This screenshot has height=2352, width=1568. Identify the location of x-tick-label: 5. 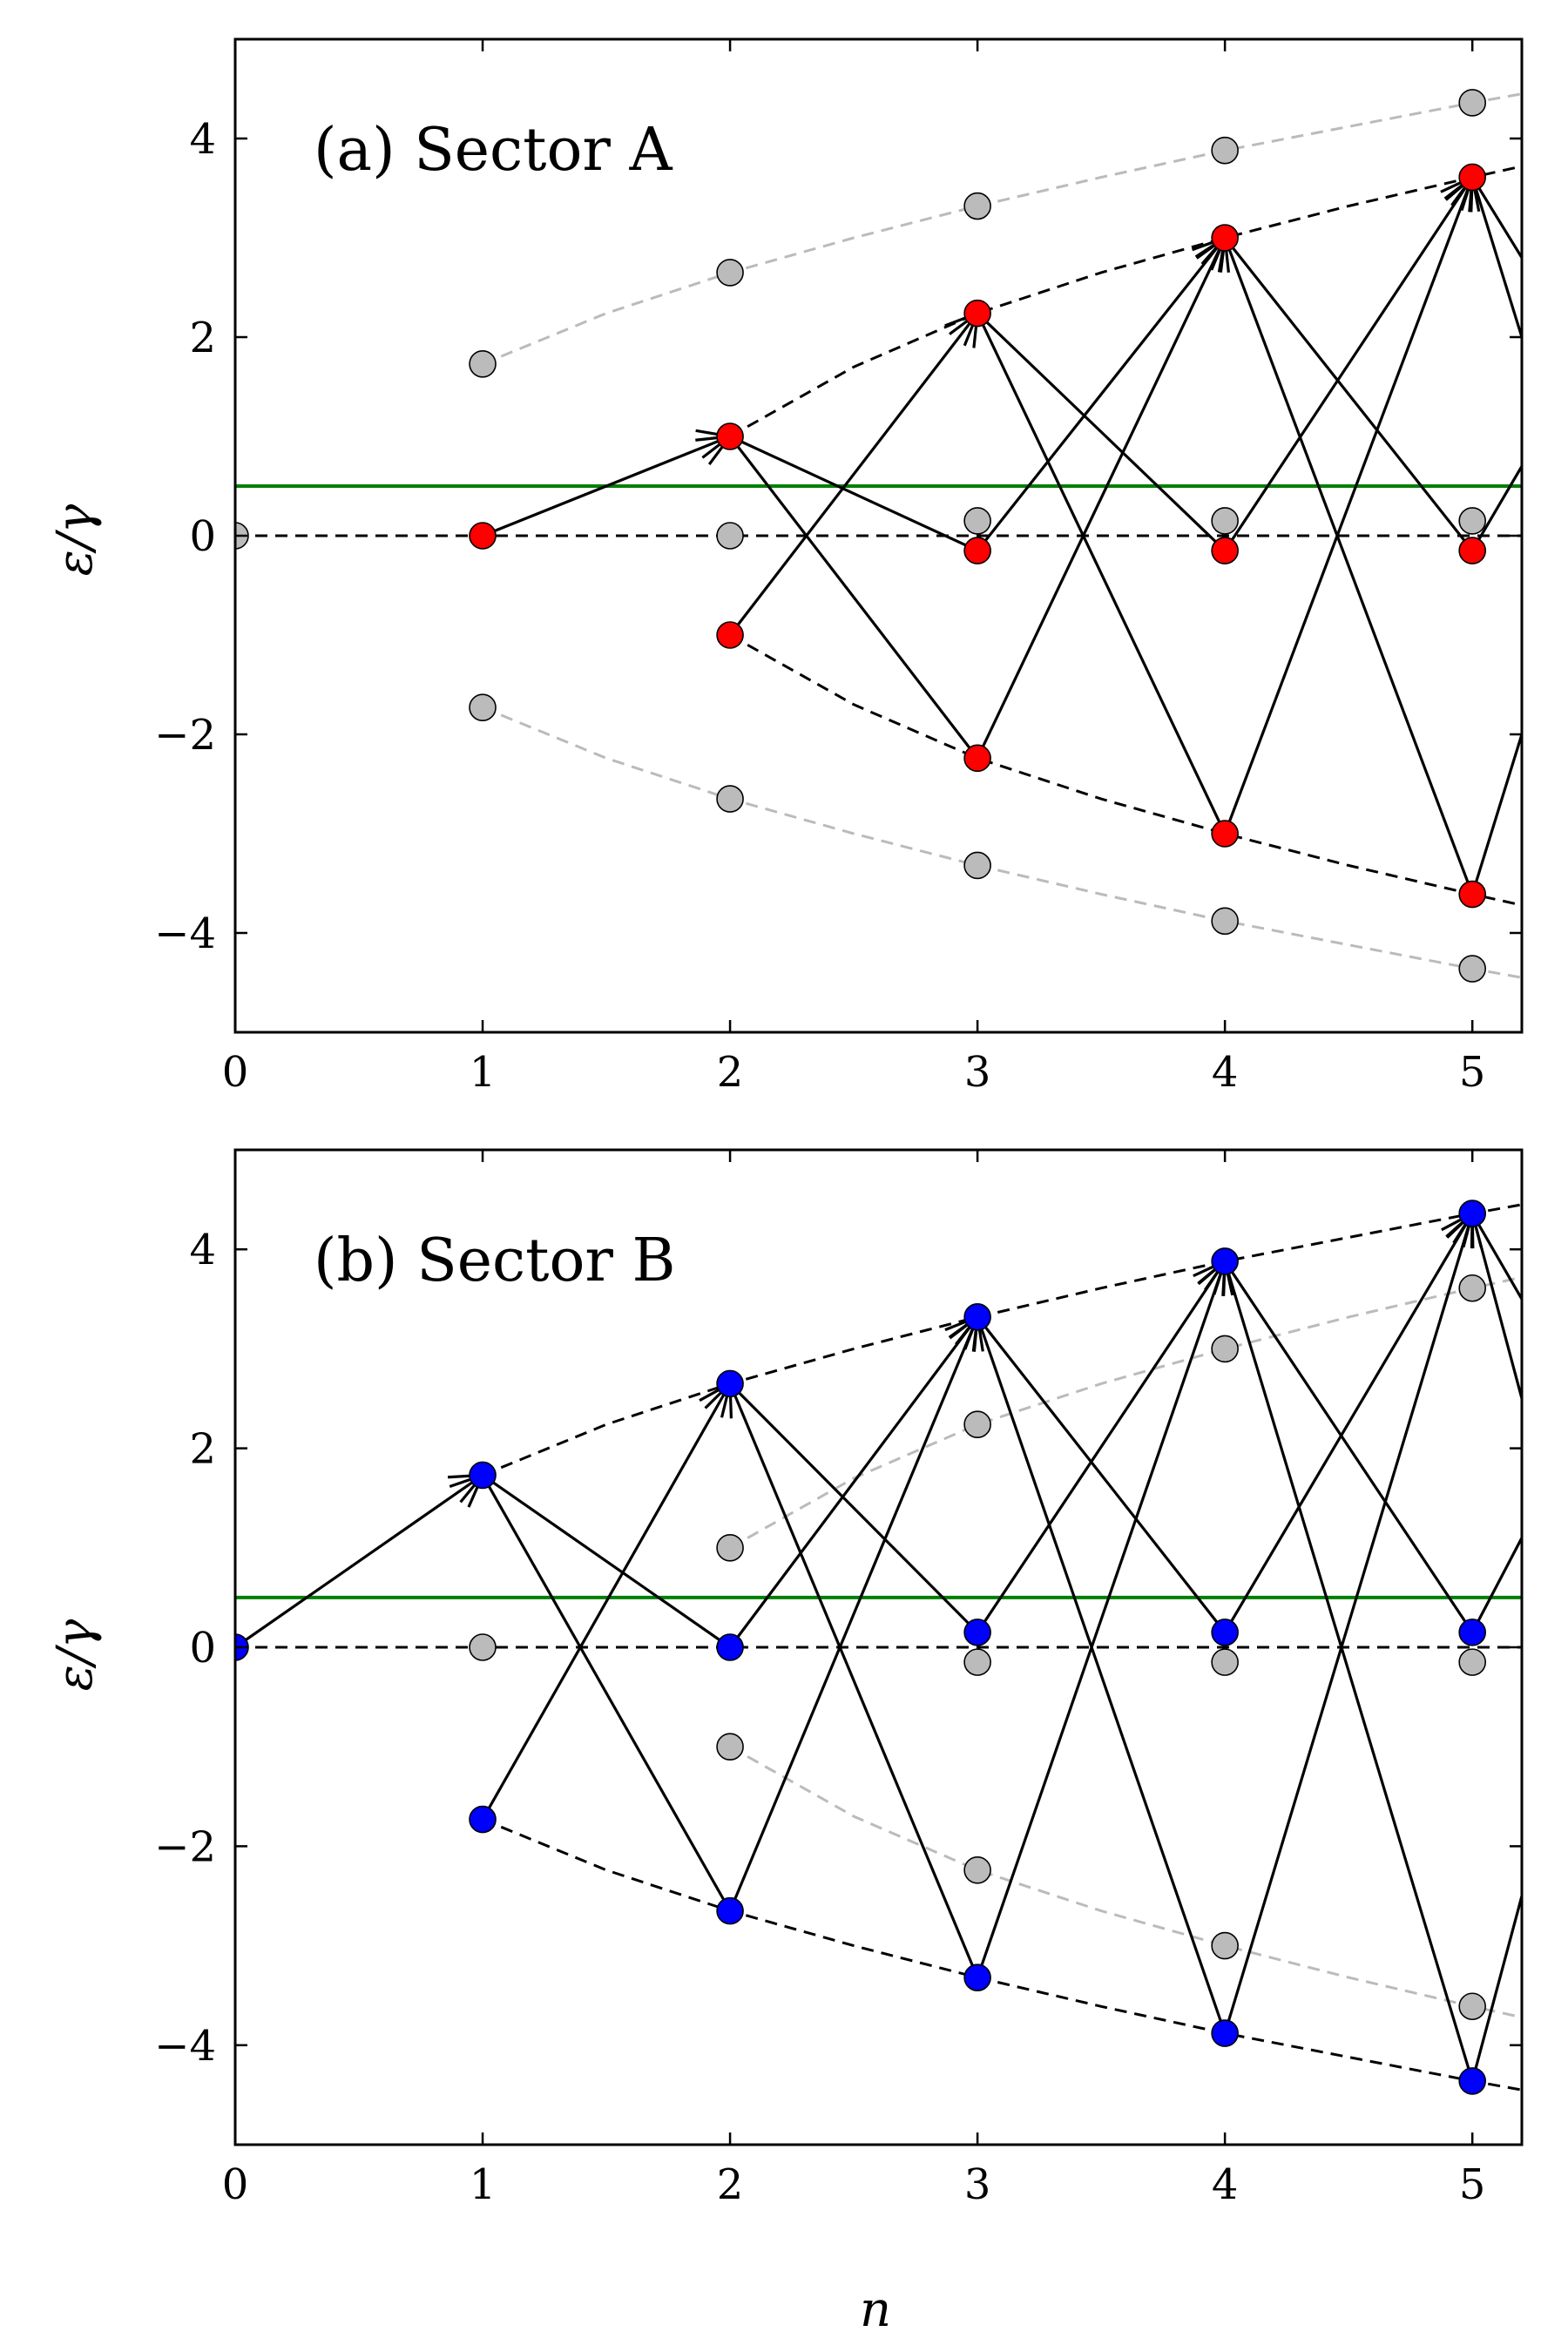
(1472, 1073).